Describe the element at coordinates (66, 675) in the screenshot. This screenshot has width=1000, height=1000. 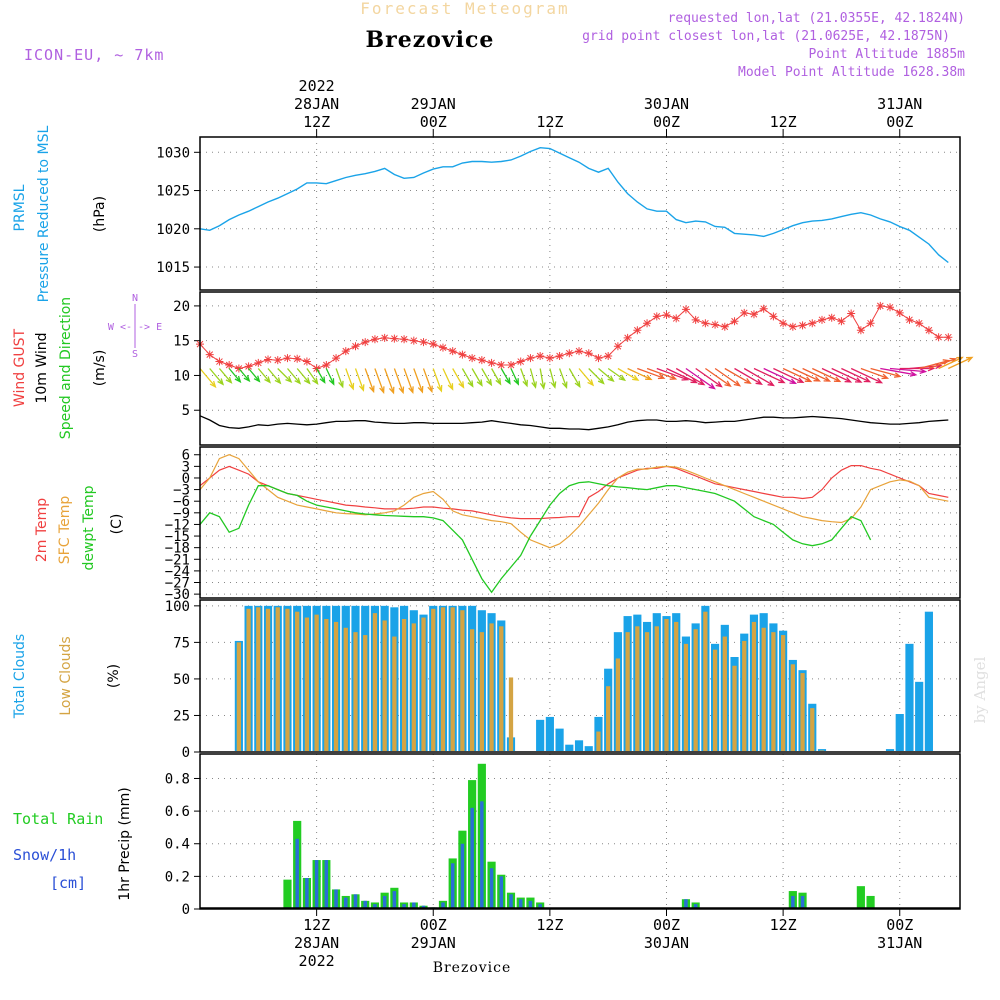
I see `low-cloud-label: Low Clouds` at that location.